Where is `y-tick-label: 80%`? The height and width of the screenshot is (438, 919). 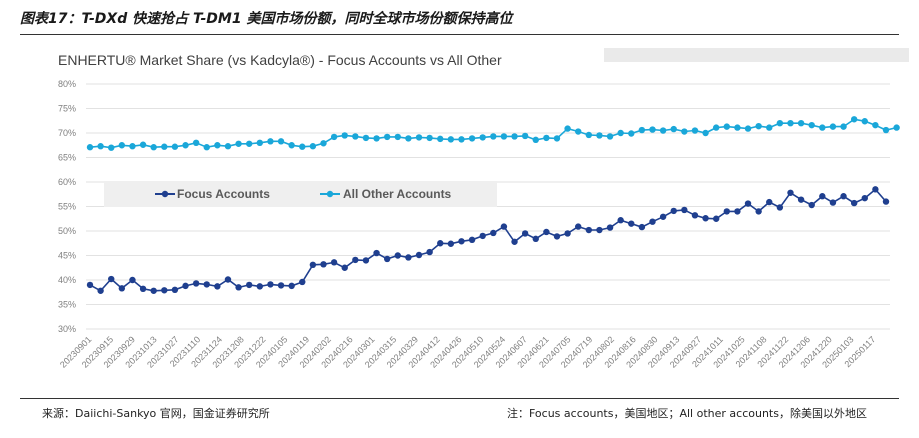 y-tick-label: 80% is located at coordinates (67, 84).